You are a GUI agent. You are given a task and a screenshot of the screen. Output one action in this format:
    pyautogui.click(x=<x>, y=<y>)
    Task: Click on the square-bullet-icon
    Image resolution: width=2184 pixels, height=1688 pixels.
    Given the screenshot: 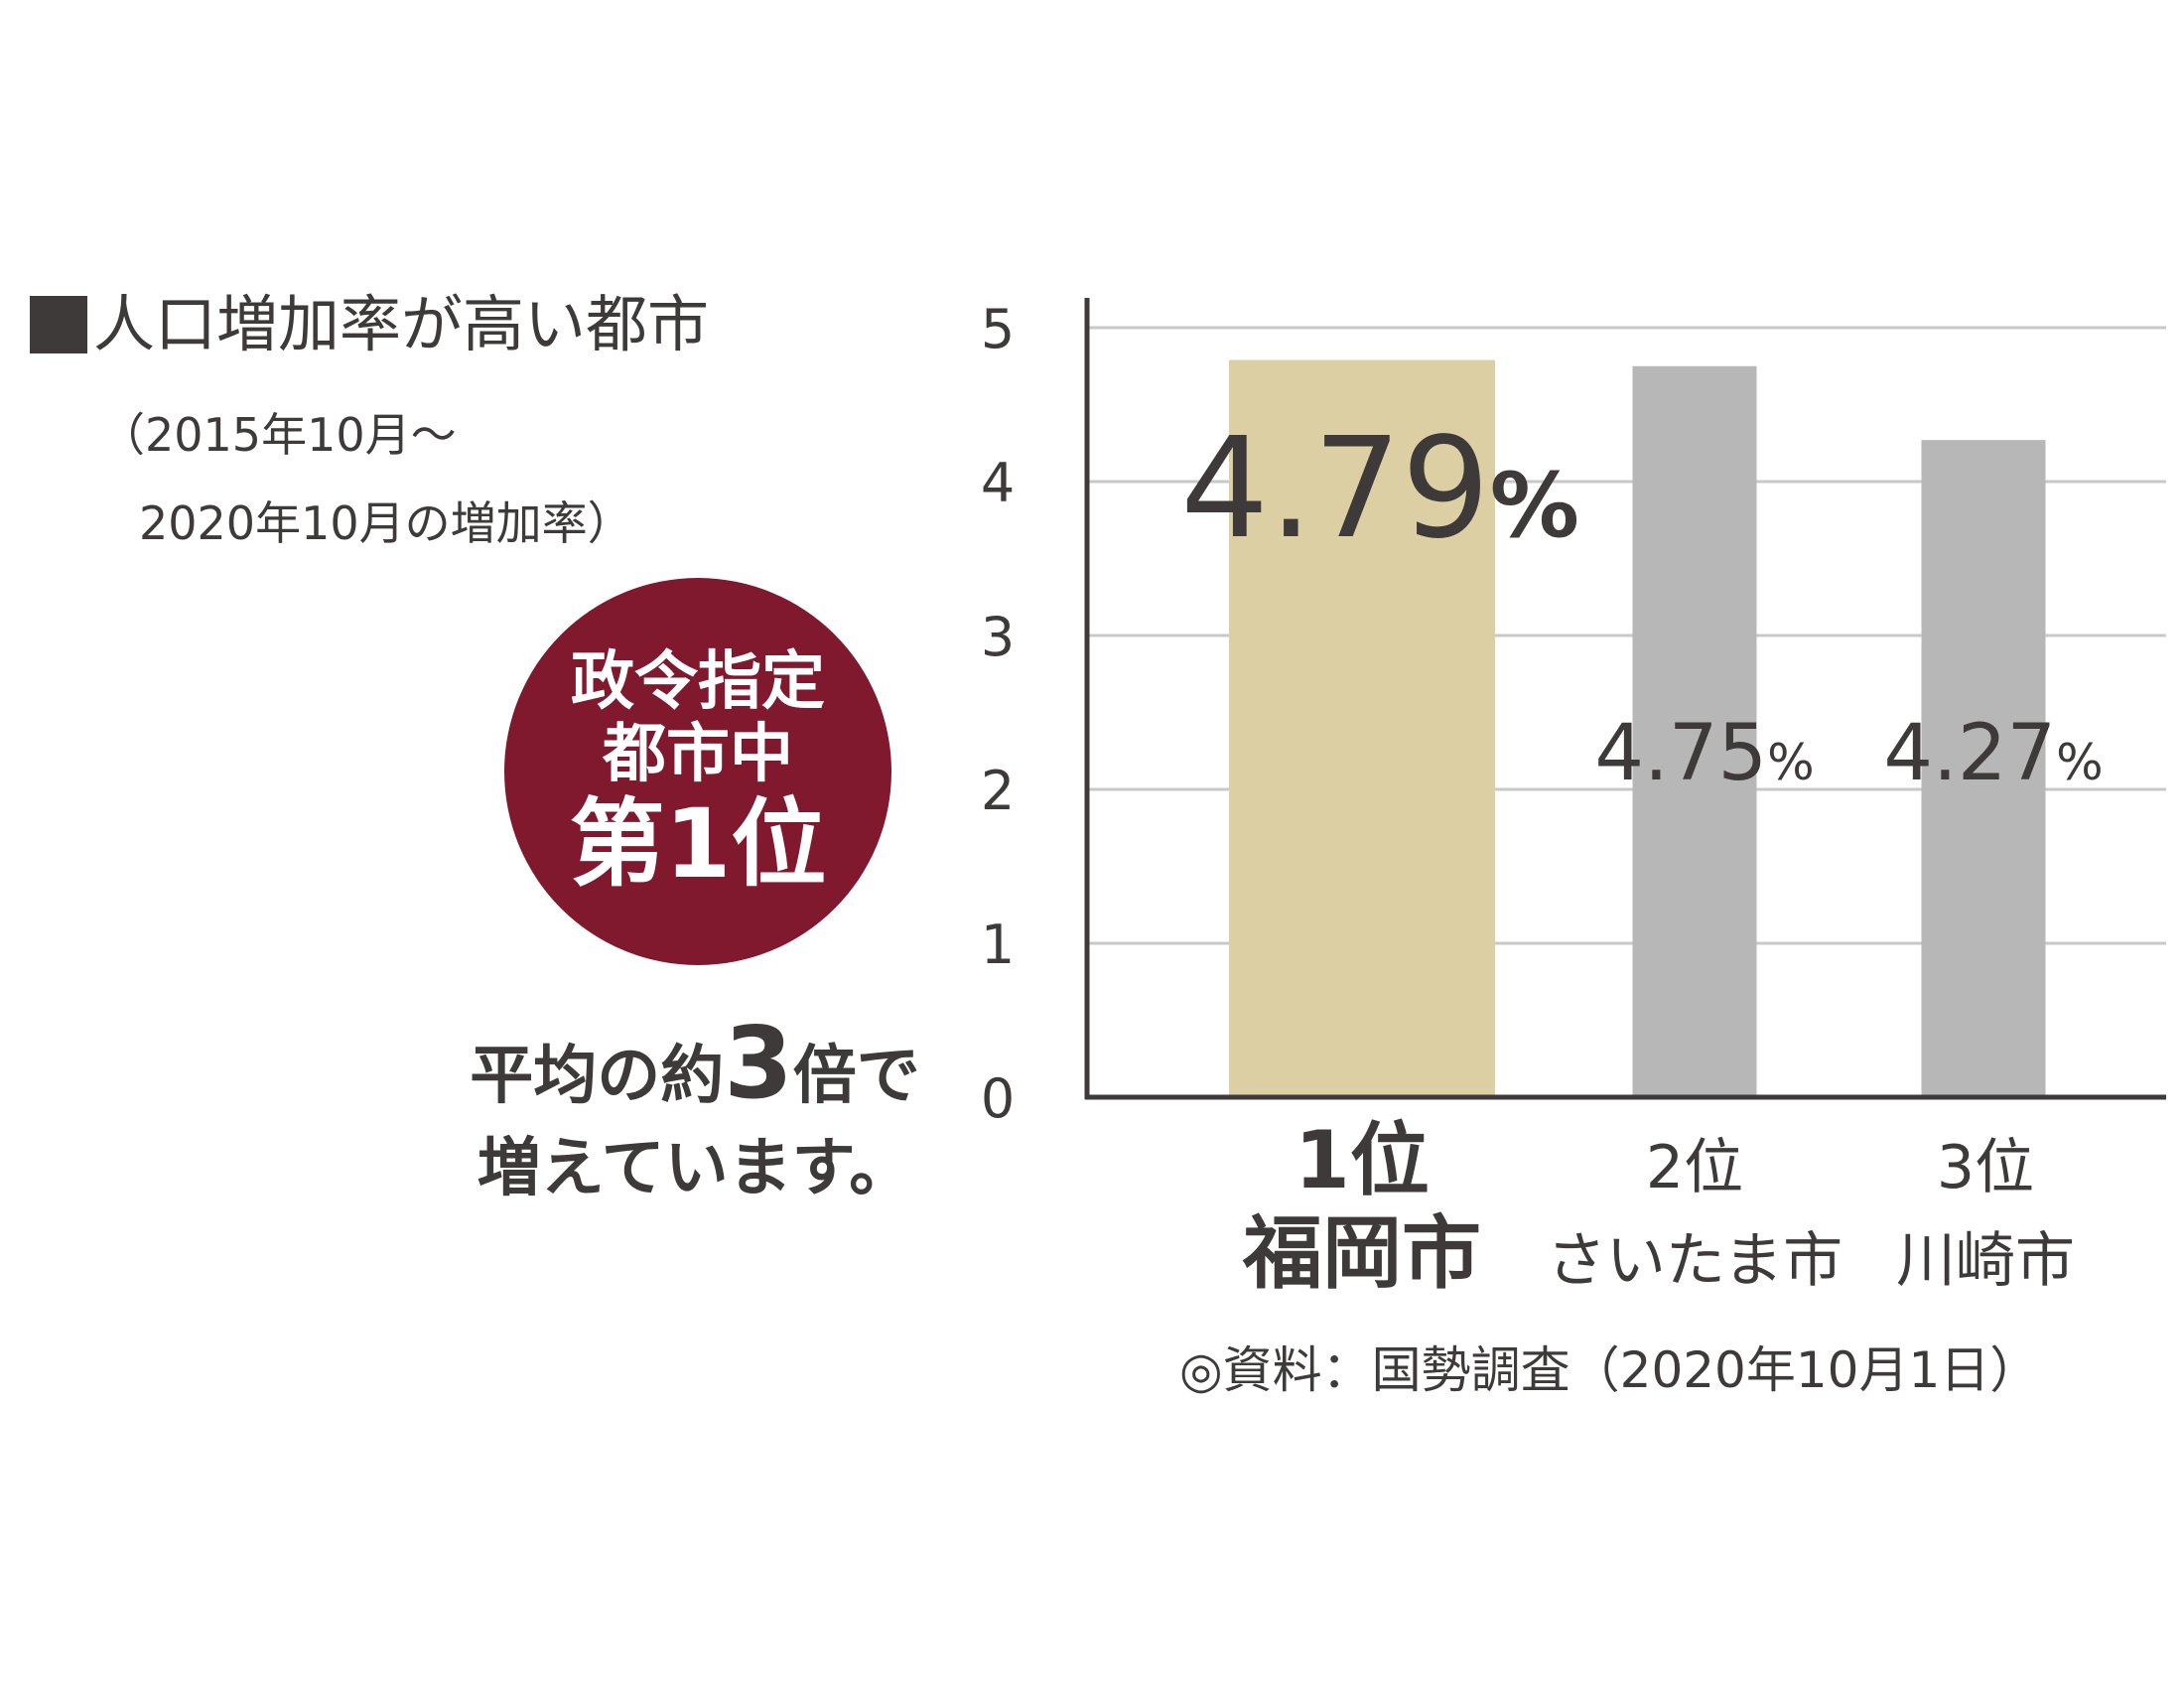 What is the action you would take?
    pyautogui.click(x=58, y=324)
    